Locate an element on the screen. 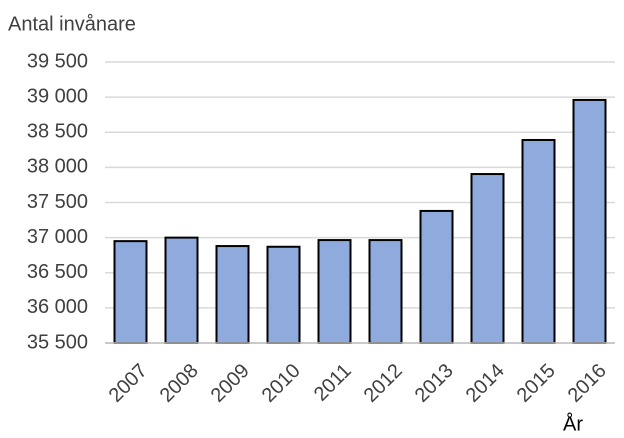 Image resolution: width=624 pixels, height=438 pixels. x-tick-label: 2013 is located at coordinates (434, 383).